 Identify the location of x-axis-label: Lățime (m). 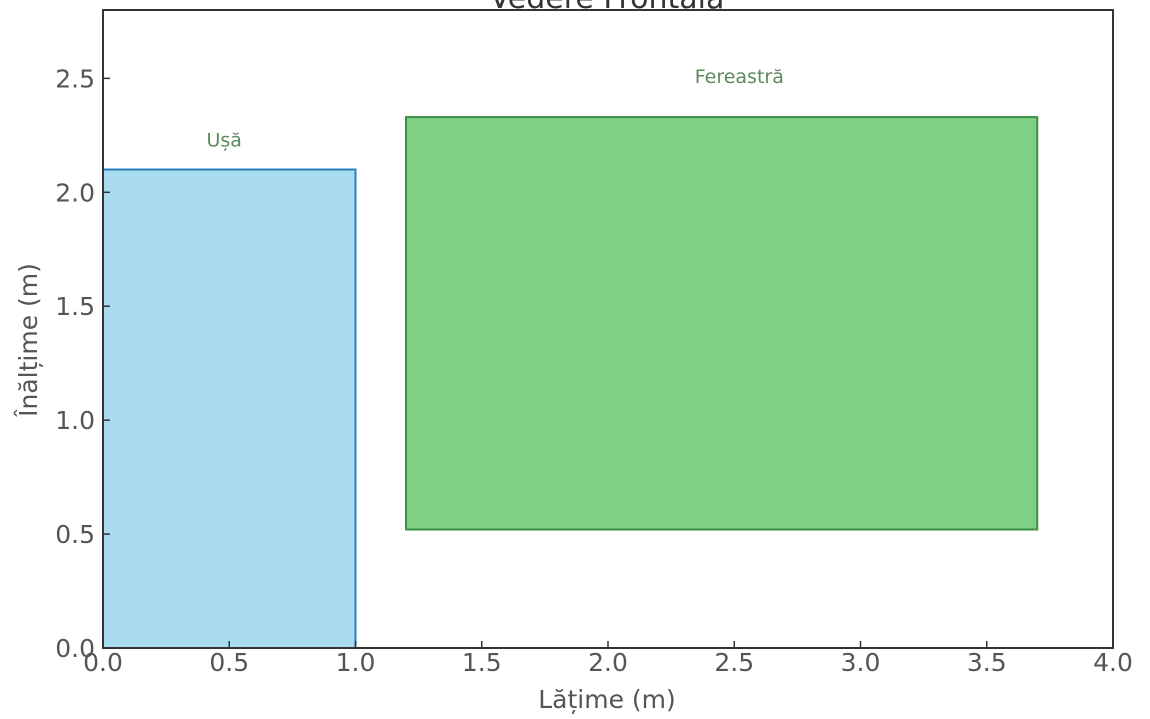
(607, 699).